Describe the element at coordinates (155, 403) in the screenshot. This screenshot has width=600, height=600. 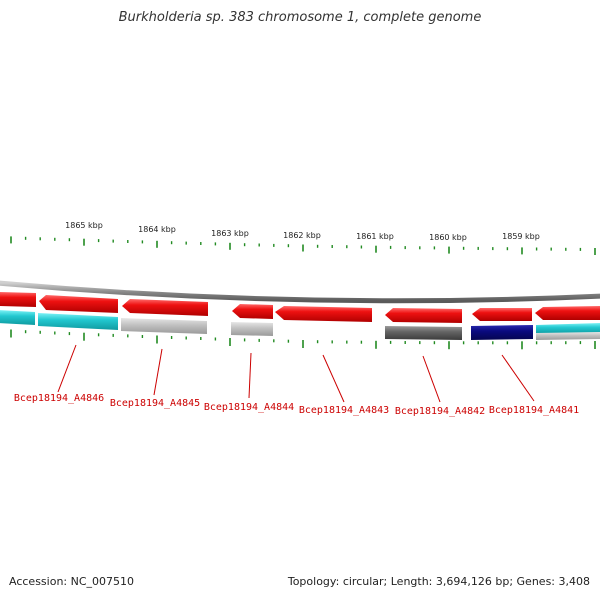
I see `gene-label: Bcep18194_A4845` at that location.